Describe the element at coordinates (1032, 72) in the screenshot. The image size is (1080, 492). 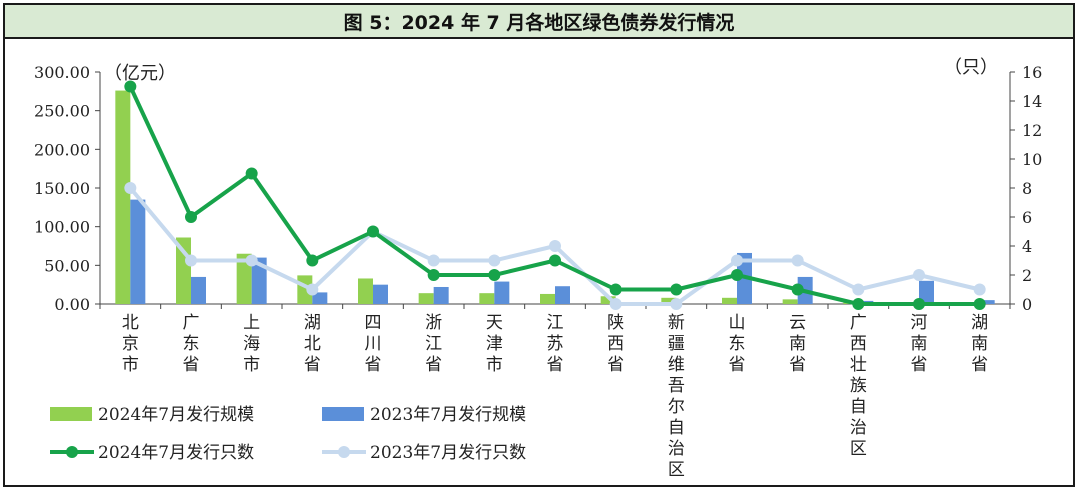
I see `y-right-tick-label: 16` at that location.